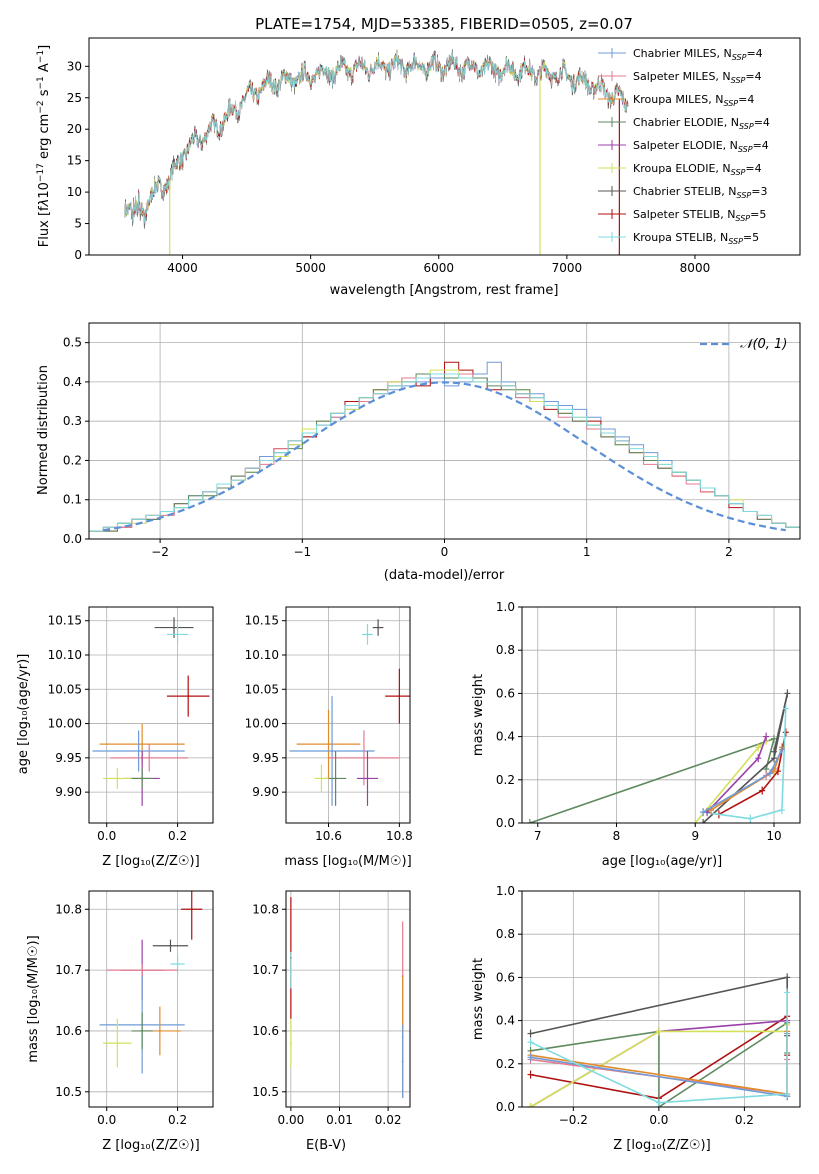 The height and width of the screenshot is (1174, 819). What do you see at coordinates (177, 964) in the screenshot?
I see `mZ-point-kroupa_stelib` at bounding box center [177, 964].